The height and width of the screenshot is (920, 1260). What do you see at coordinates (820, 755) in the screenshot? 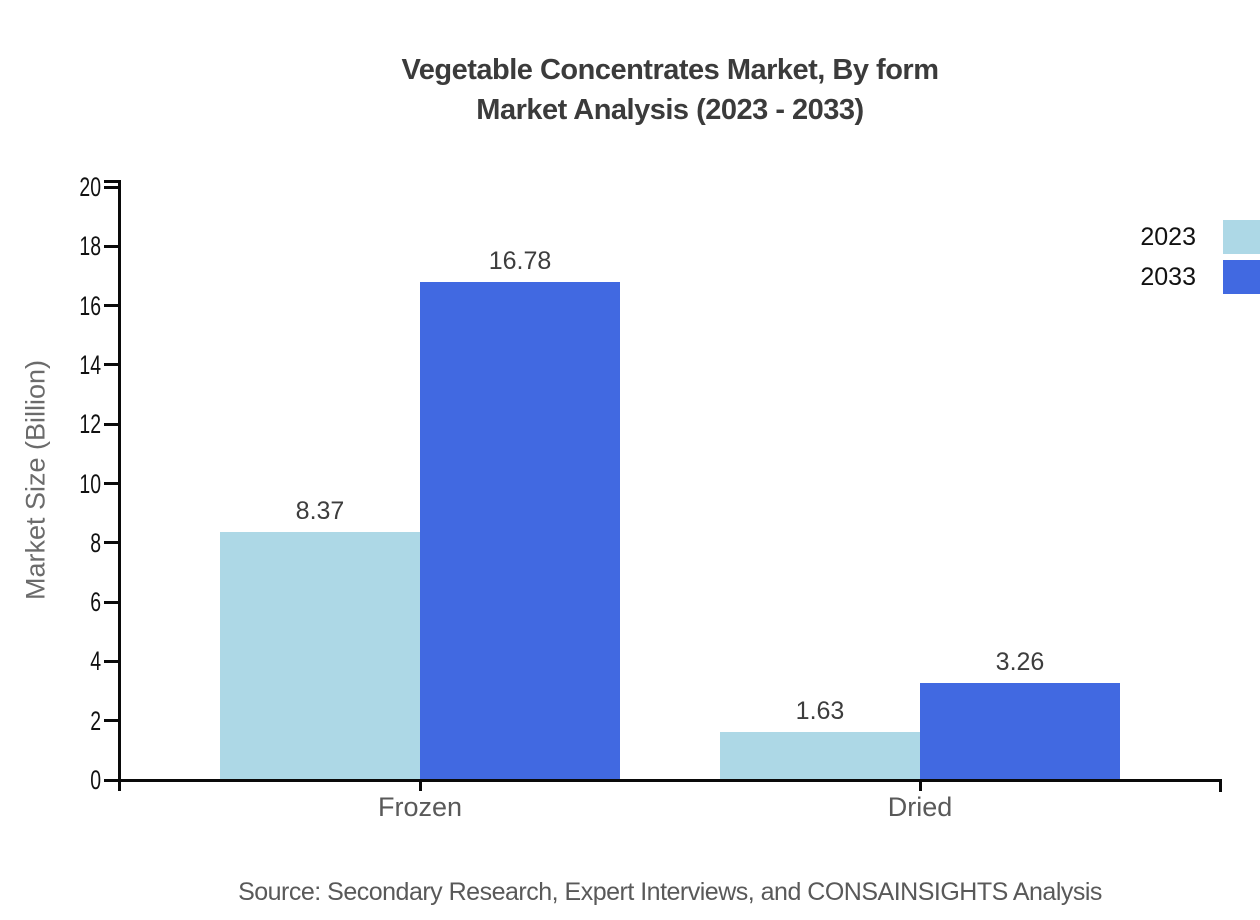
I see `bar-2023-dried` at bounding box center [820, 755].